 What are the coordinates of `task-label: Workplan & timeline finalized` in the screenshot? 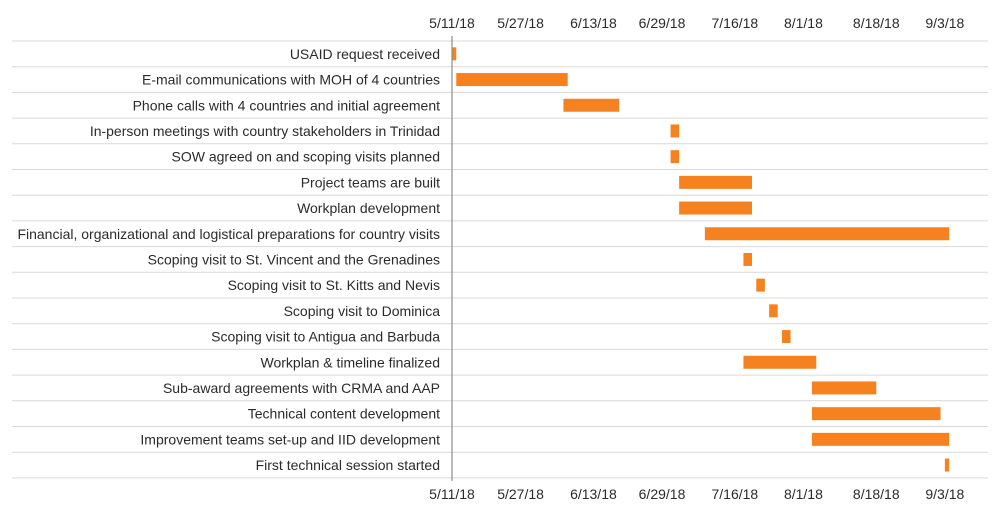 It's located at (351, 362).